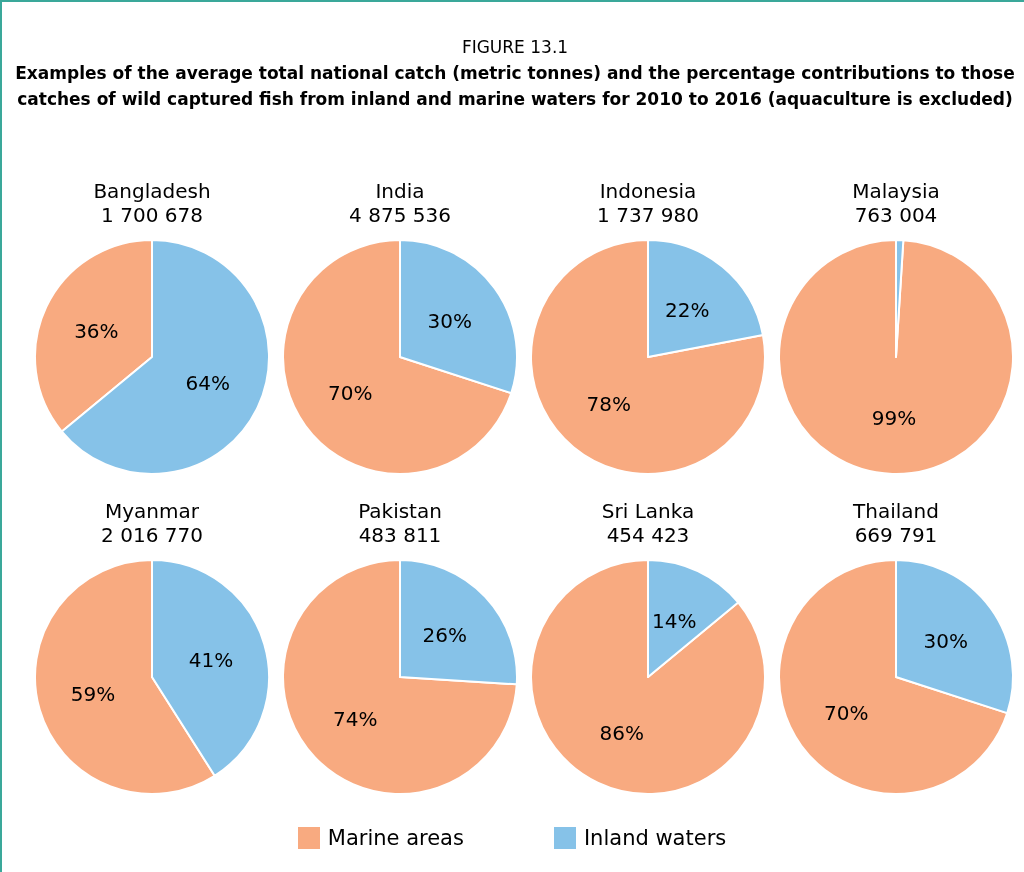 The width and height of the screenshot is (1024, 872). Describe the element at coordinates (515, 86) in the screenshot. I see `text: Examples of the average total national catch (metric tonnes) and the percentage contributions to those catches of wild captured fish from inland and marine waters for 2010 to 2016 (aquaculture is excluded)` at that location.